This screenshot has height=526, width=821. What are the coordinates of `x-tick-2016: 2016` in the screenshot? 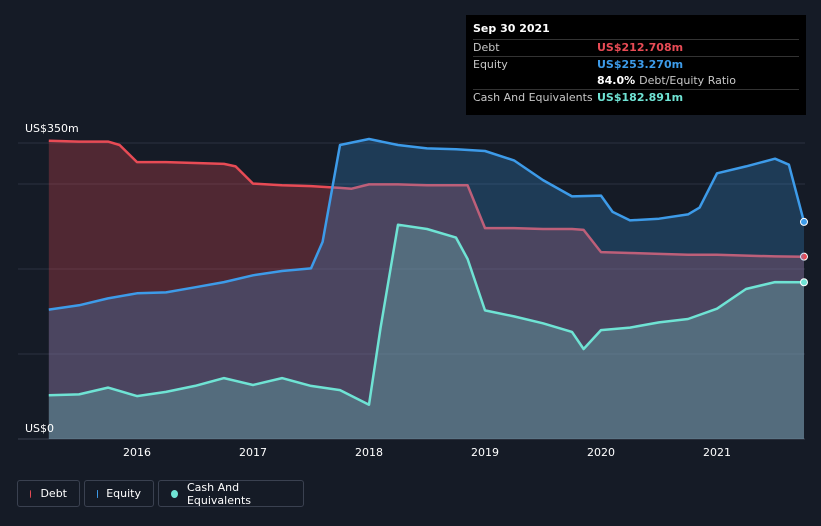 It's located at (137, 452).